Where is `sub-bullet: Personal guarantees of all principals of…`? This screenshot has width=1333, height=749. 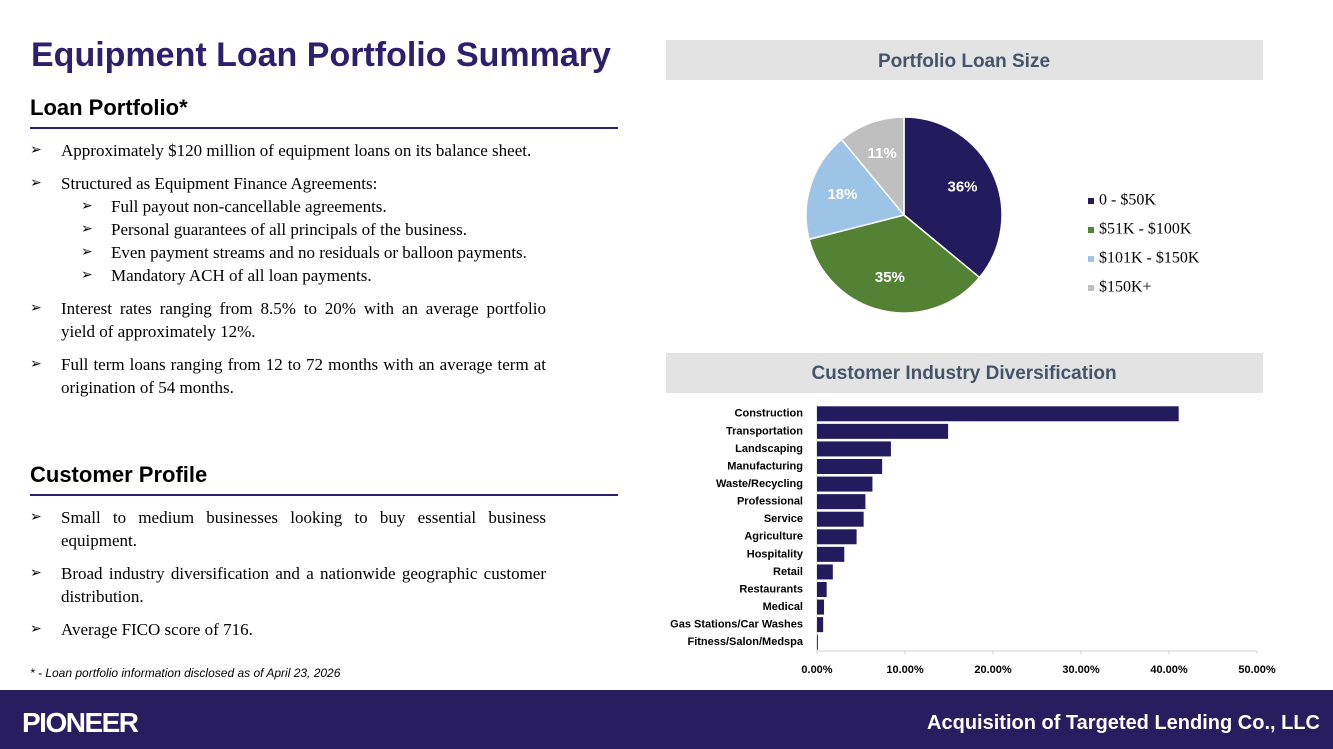
sub-bullet: Personal guarantees of all principals of… is located at coordinates (303, 229).